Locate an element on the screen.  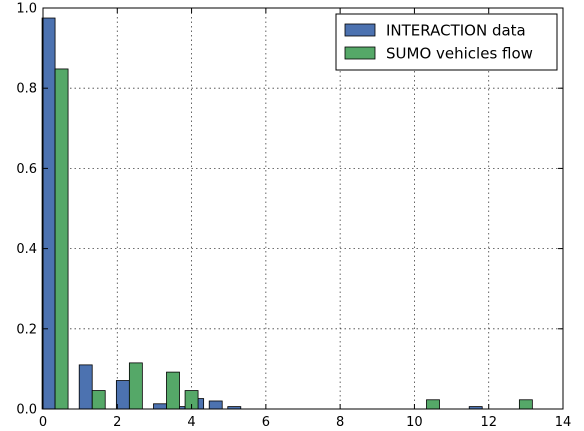
y-tick-label: 0.8 is located at coordinates (26, 89).